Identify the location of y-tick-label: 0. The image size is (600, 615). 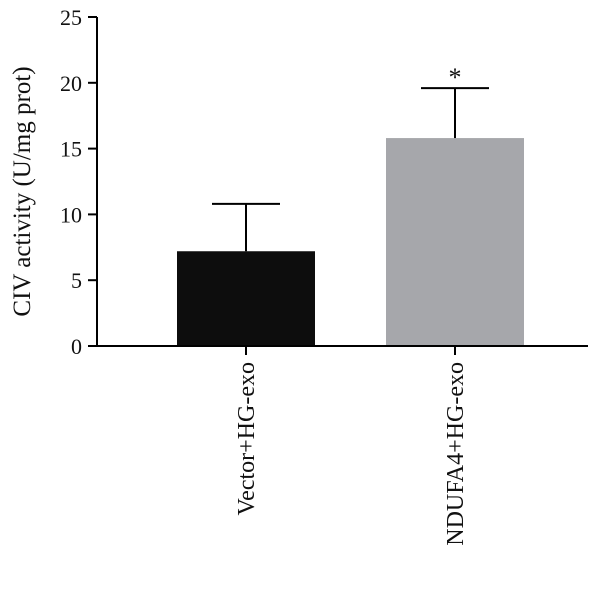
(76, 346).